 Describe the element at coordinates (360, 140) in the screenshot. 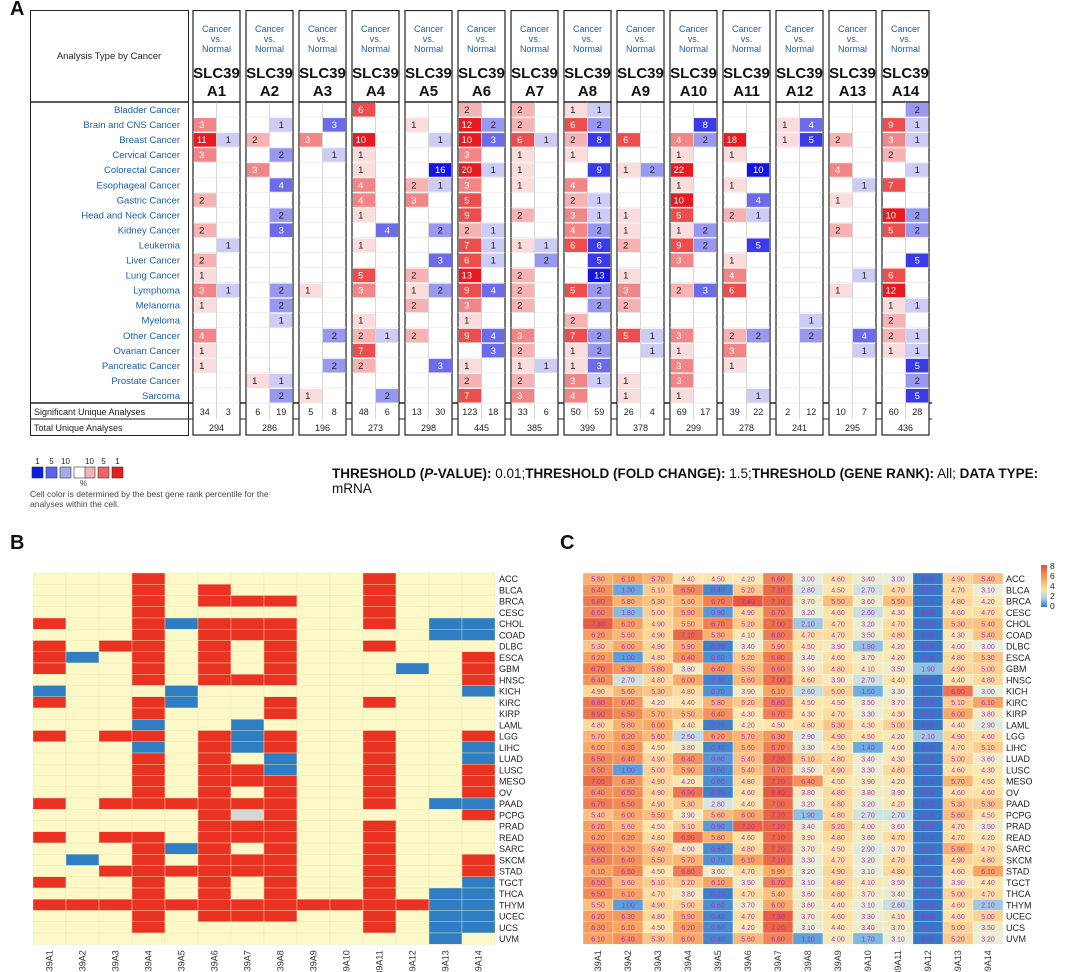

I see `up-cell-count: 10` at that location.